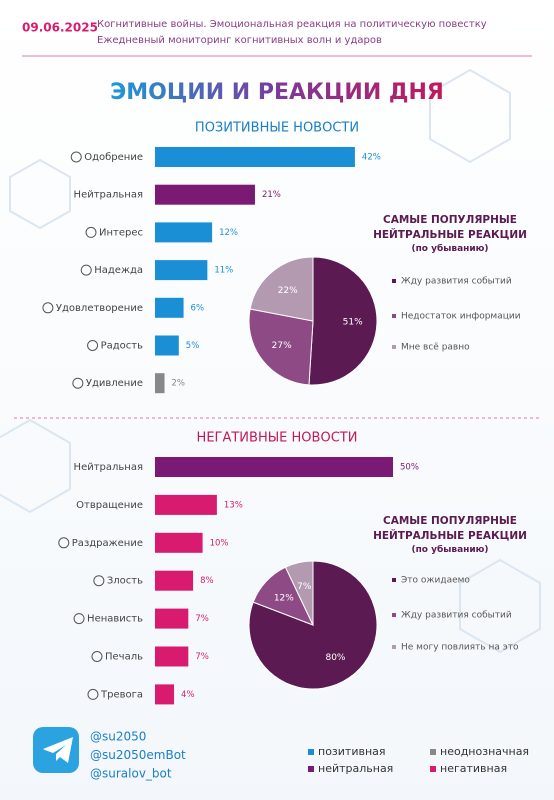 This screenshot has width=554, height=800. What do you see at coordinates (121, 694) in the screenshot?
I see `category-label: Тревога` at bounding box center [121, 694].